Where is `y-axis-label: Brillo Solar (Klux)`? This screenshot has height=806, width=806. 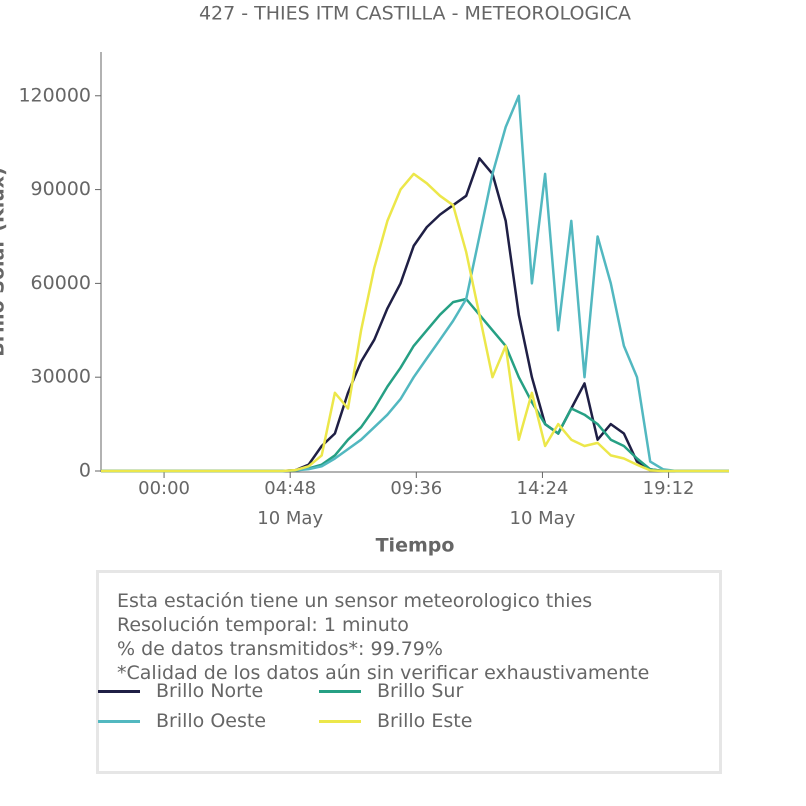
y-axis-label: Brillo Solar (Klux) is located at coordinates (4, 262).